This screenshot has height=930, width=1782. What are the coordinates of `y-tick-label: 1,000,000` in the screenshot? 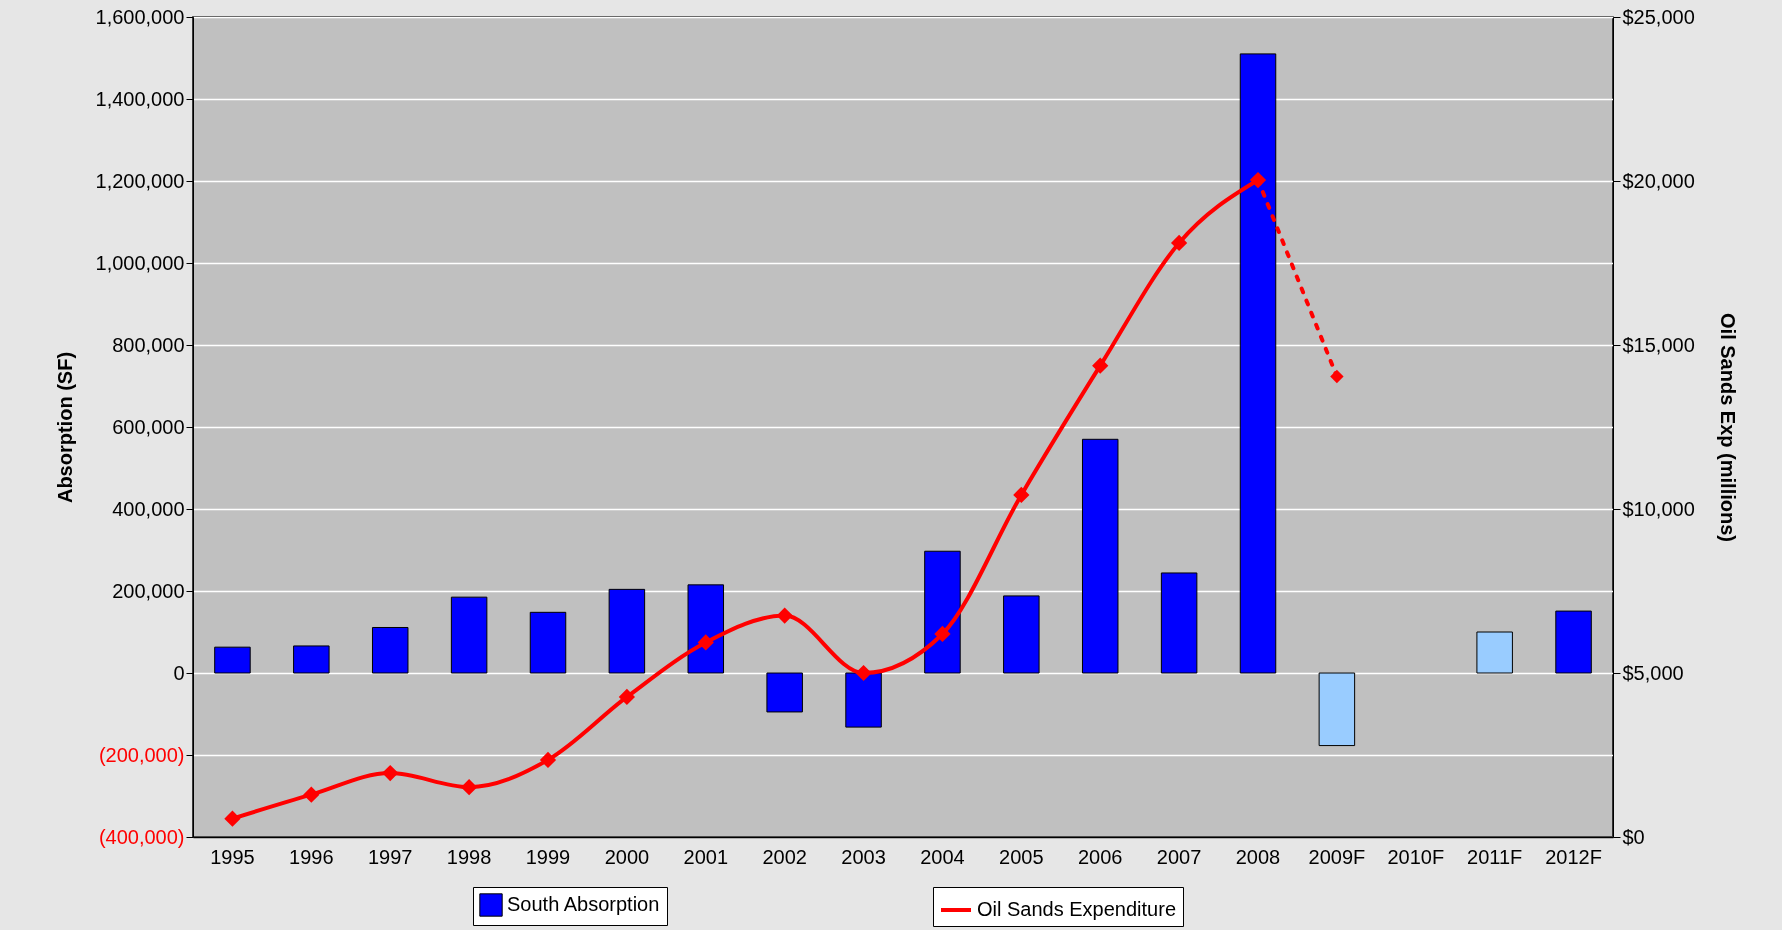 It's located at (140, 262).